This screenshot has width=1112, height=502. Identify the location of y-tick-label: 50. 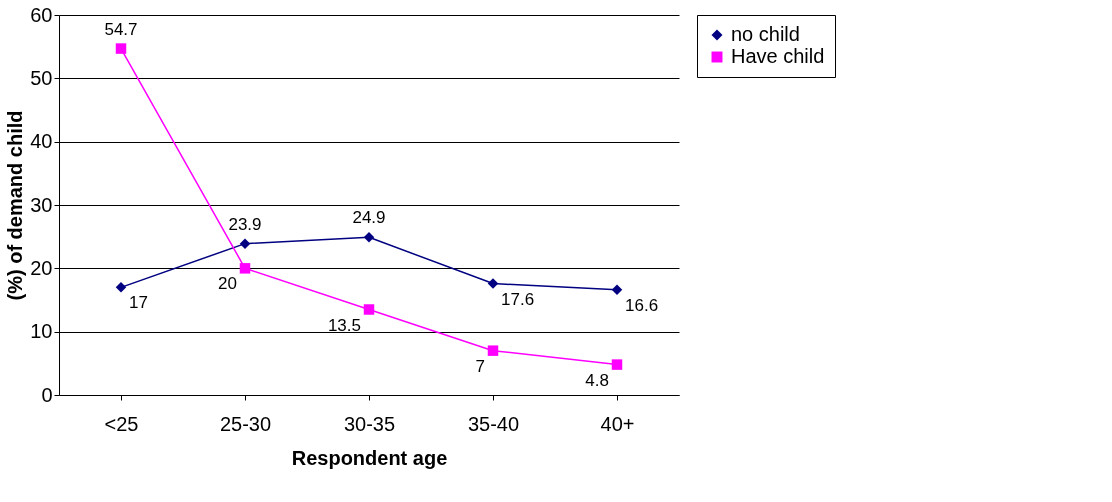
(41, 77).